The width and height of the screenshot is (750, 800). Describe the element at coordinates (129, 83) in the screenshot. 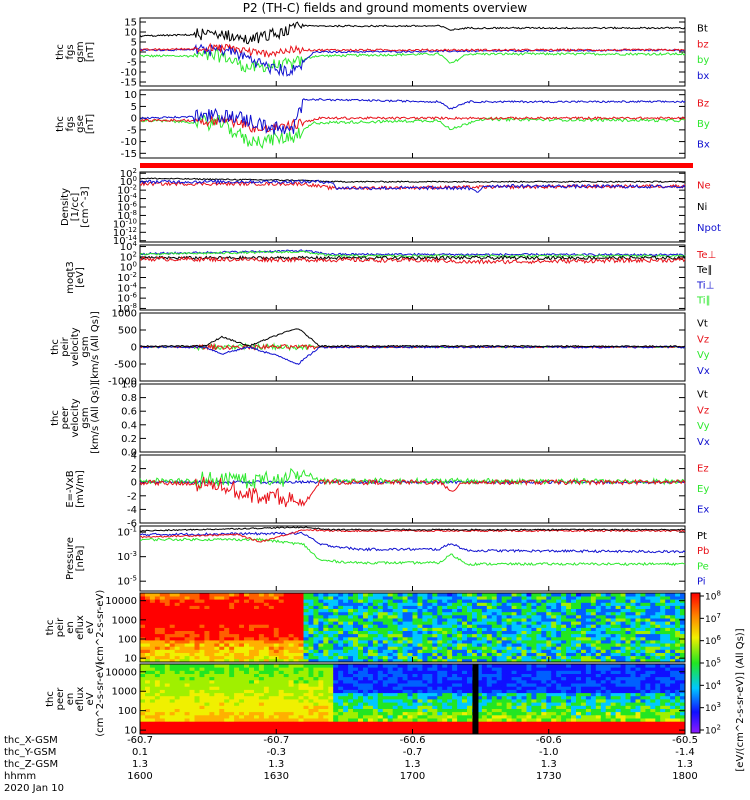

I see `ytick-label: -15` at that location.